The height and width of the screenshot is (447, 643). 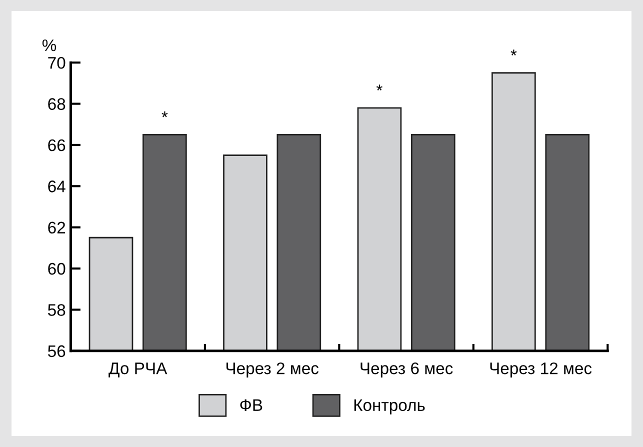 What do you see at coordinates (389, 406) in the screenshot?
I see `legend-label: Контроль` at bounding box center [389, 406].